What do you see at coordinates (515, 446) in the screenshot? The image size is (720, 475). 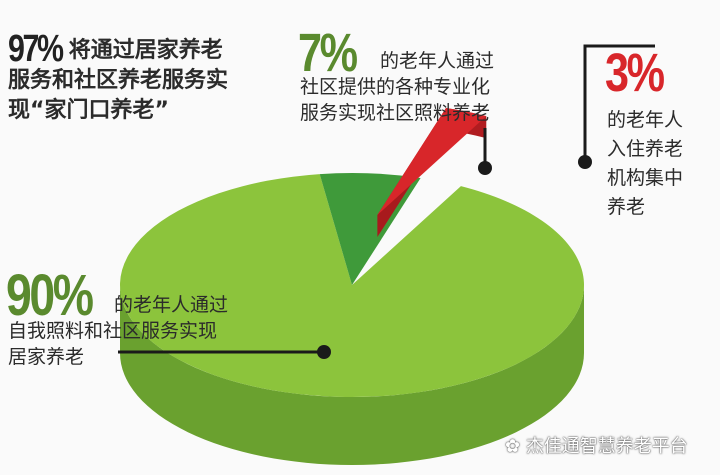 I see `wechat-icon: ✿` at bounding box center [515, 446].